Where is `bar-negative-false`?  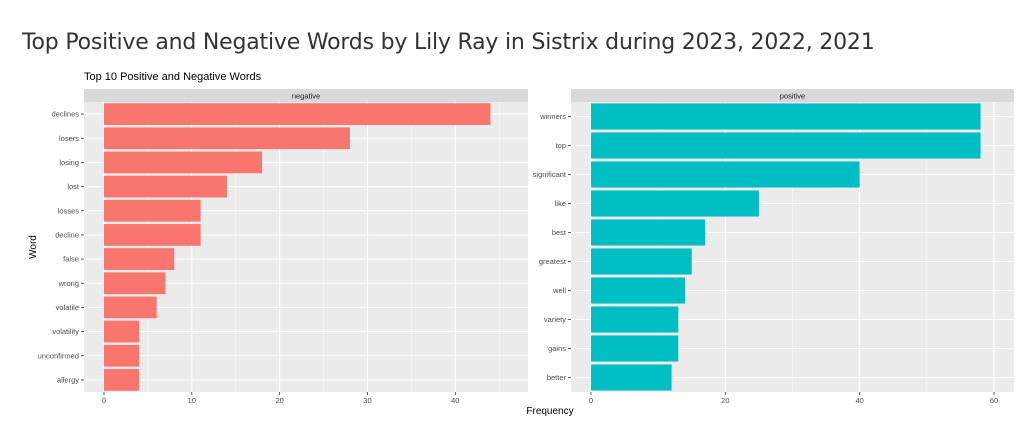 bar-negative-false is located at coordinates (139, 259).